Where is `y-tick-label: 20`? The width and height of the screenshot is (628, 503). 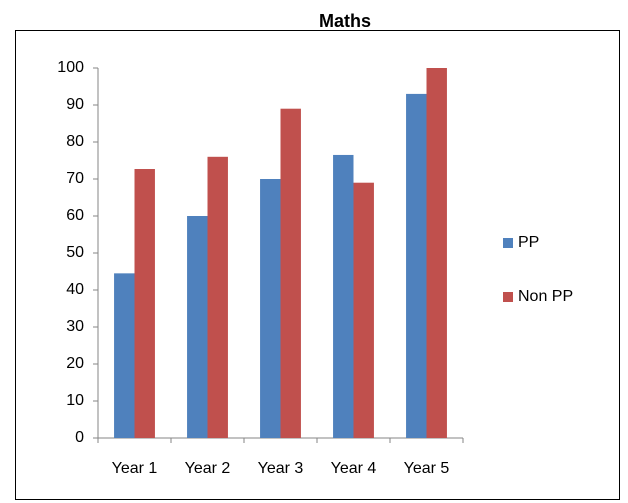 y-tick-label: 20 is located at coordinates (75, 363).